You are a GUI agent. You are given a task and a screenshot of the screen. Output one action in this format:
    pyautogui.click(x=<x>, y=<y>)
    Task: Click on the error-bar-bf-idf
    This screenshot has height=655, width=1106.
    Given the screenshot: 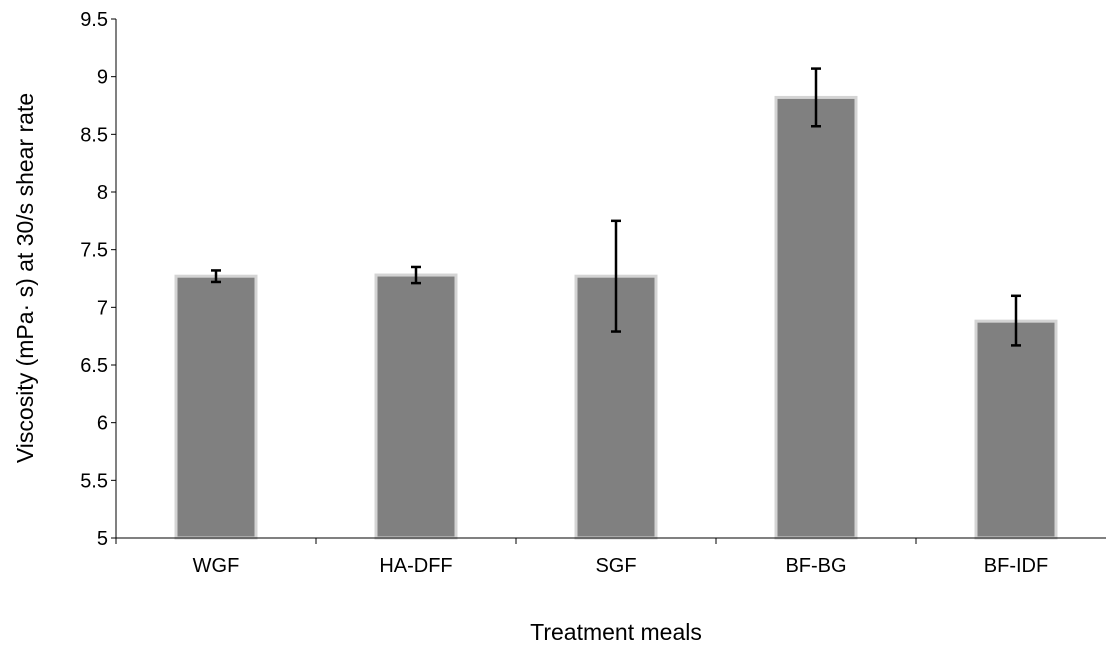 What is the action you would take?
    pyautogui.click(x=1016, y=320)
    